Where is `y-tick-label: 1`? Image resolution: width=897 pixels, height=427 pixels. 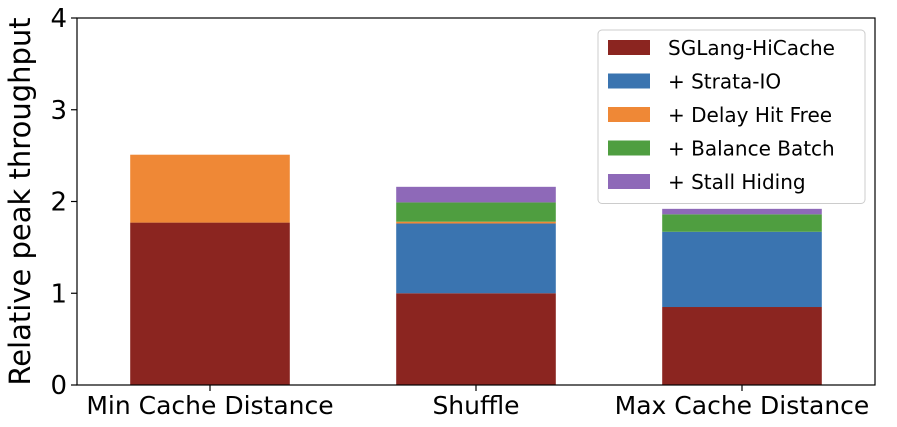
y-tick-label: 1 is located at coordinates (58, 294).